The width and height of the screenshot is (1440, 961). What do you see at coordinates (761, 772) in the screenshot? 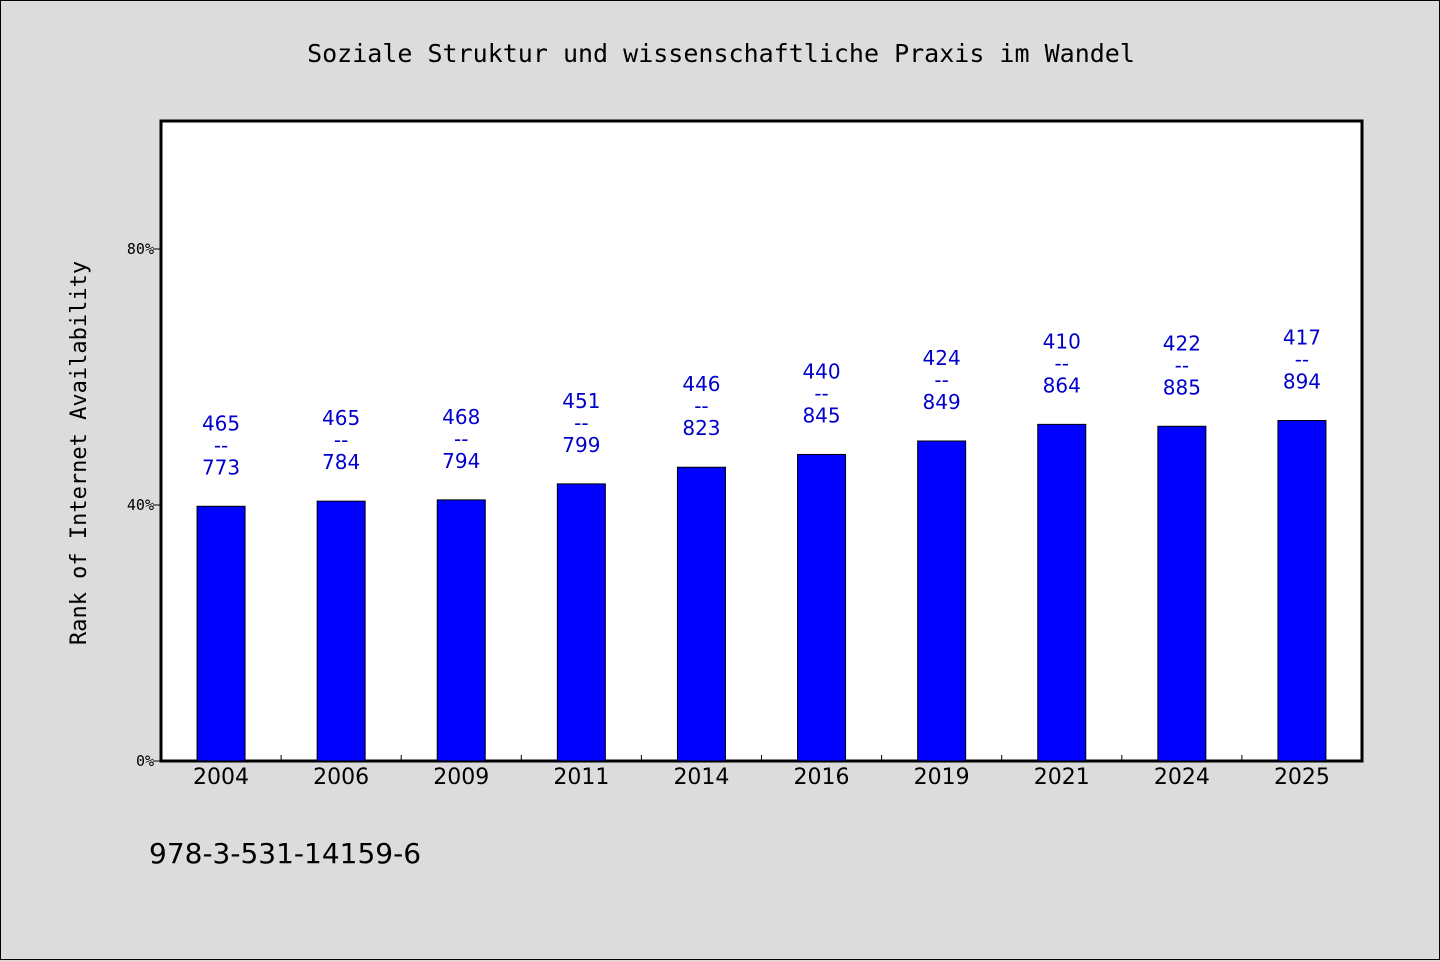
I see `x-ticks-layer: 2004 2006 2009 2011 2014 2016 2019 2021 2024 2025` at bounding box center [761, 772].